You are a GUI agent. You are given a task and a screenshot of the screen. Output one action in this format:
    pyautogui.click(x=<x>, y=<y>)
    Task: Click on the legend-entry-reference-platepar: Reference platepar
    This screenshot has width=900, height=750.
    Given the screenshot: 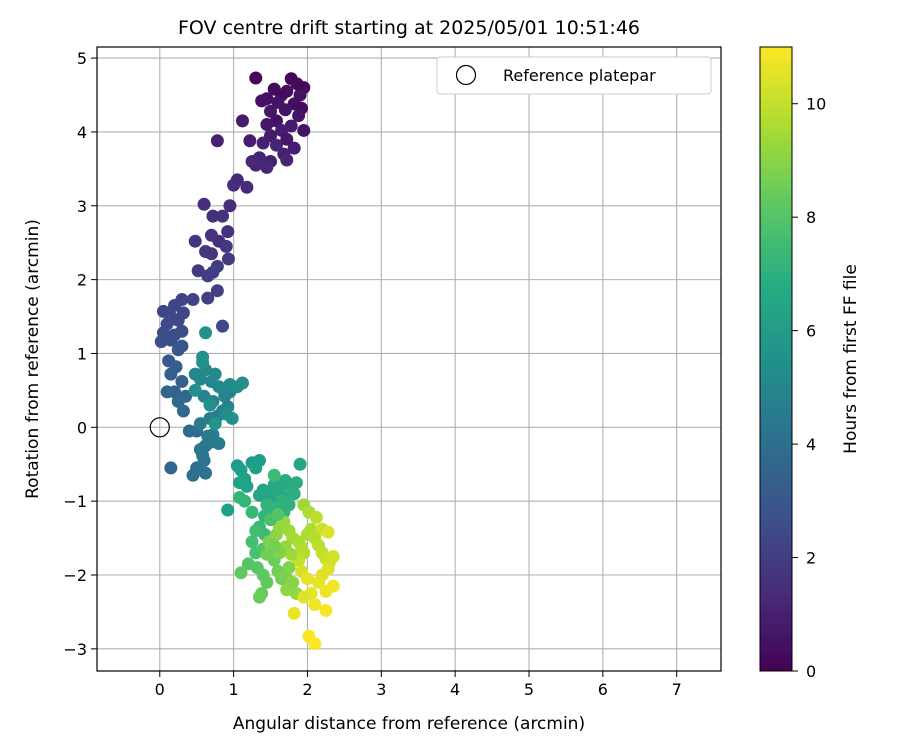 What is the action you would take?
    pyautogui.click(x=579, y=75)
    